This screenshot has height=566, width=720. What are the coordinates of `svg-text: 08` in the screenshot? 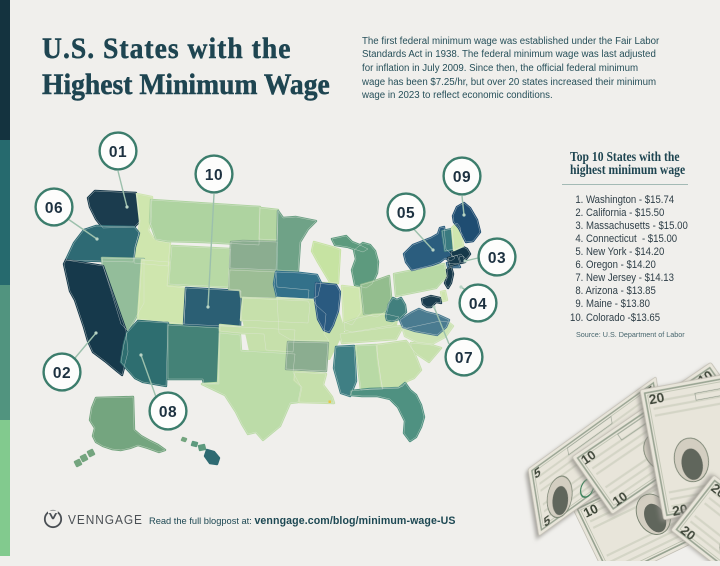 It's located at (168, 412).